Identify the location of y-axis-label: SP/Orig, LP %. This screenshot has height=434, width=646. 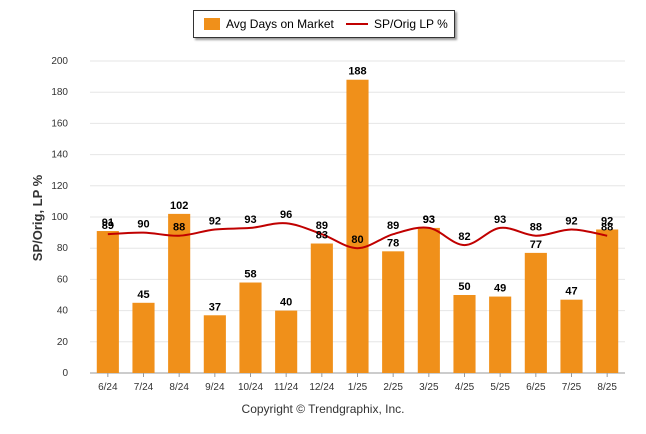
(37, 217).